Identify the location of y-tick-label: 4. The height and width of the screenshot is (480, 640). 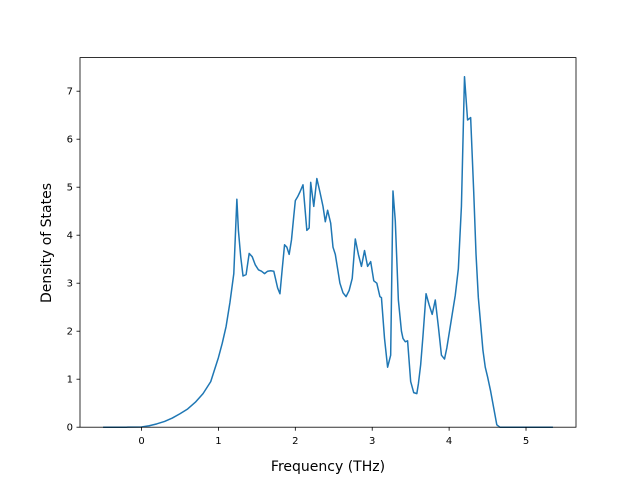
(70, 236).